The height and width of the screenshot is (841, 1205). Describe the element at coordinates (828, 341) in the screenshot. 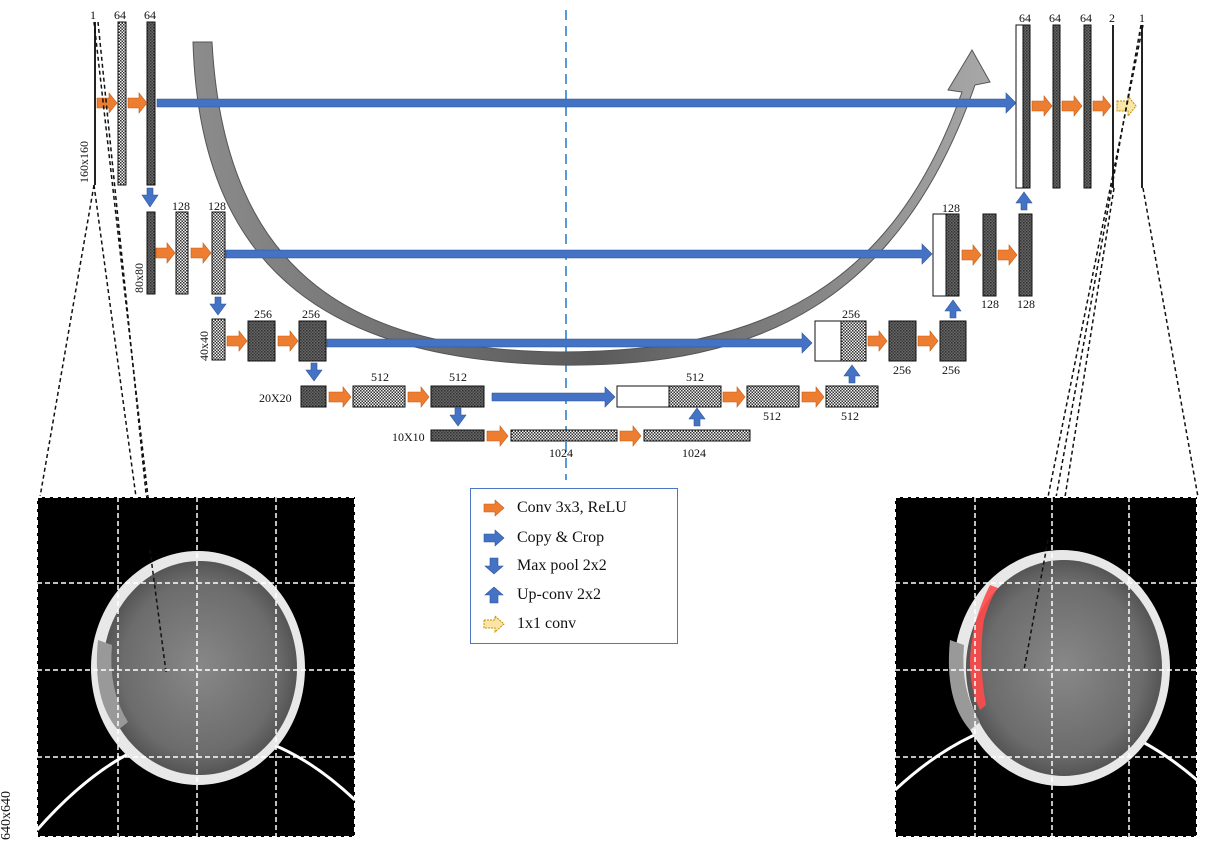

I see `dec3-copy-block` at that location.